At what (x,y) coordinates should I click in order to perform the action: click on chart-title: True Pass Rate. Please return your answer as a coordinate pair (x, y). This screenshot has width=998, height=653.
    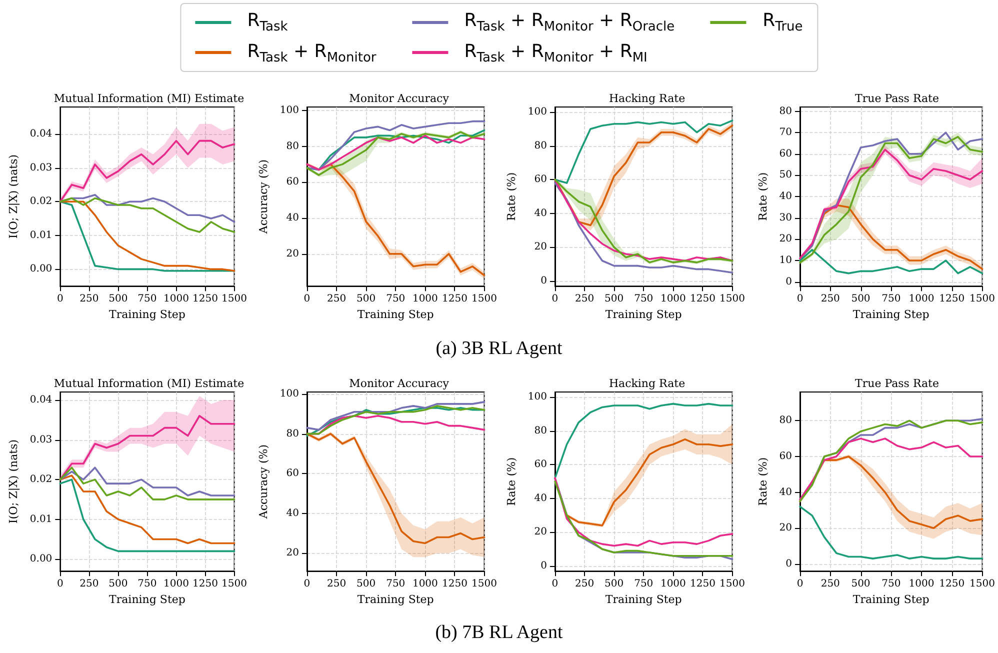
    Looking at the image, I should click on (897, 383).